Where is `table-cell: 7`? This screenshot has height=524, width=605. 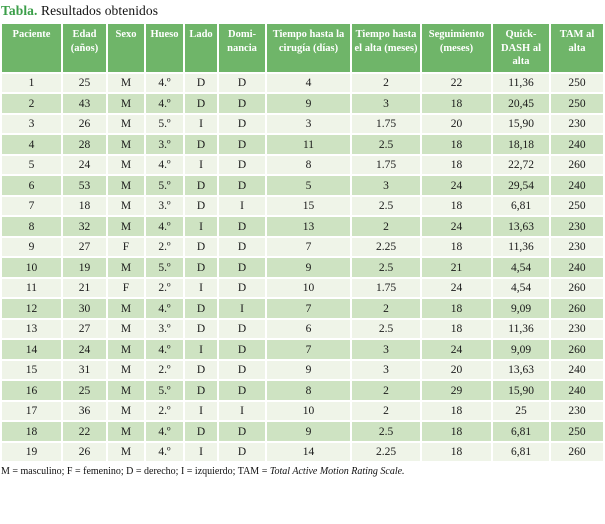 table-cell: 7 is located at coordinates (308, 247).